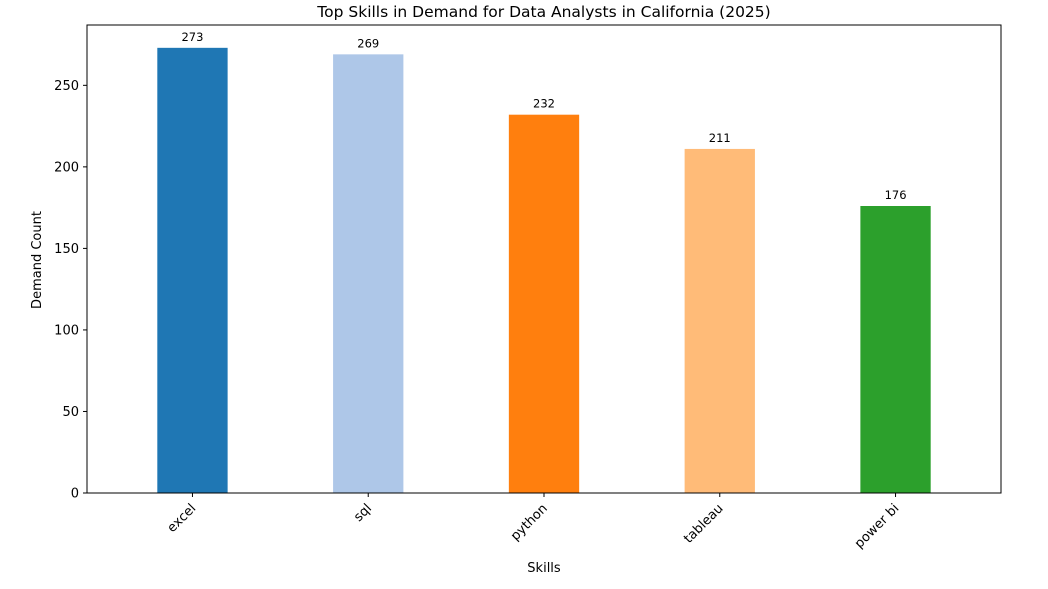 This screenshot has height=589, width=1048. I want to click on data-label-tableau: 211, so click(720, 138).